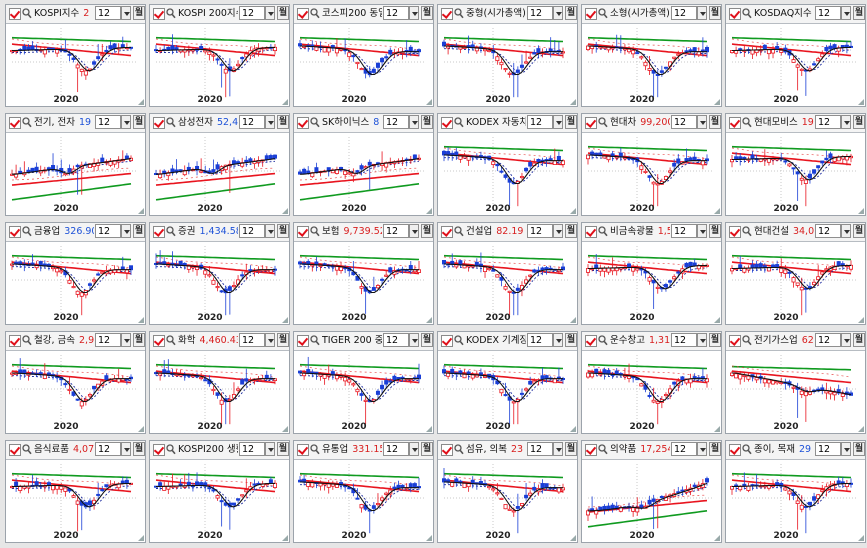 The image size is (867, 548). What do you see at coordinates (352, 341) in the screenshot?
I see `symbol-name: TIGER 200 중공` at bounding box center [352, 341].